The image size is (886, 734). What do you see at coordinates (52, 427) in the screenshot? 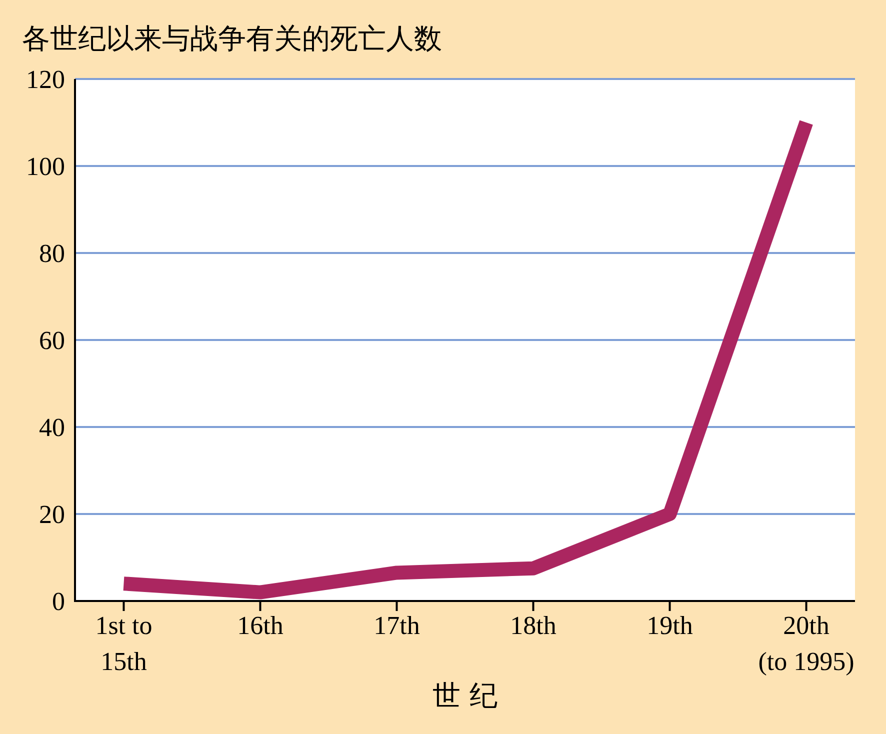
I see `y-tick-label: 40` at bounding box center [52, 427].